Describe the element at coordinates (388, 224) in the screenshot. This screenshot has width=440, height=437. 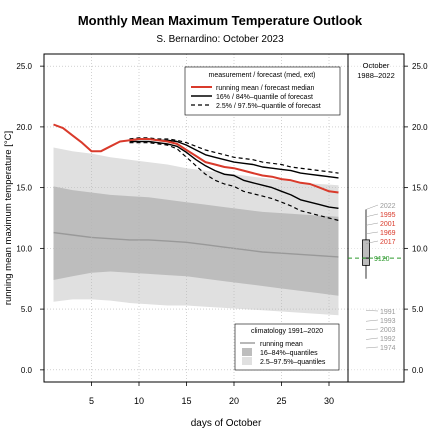
I see `warm-year-label-2001: 2001` at that location.